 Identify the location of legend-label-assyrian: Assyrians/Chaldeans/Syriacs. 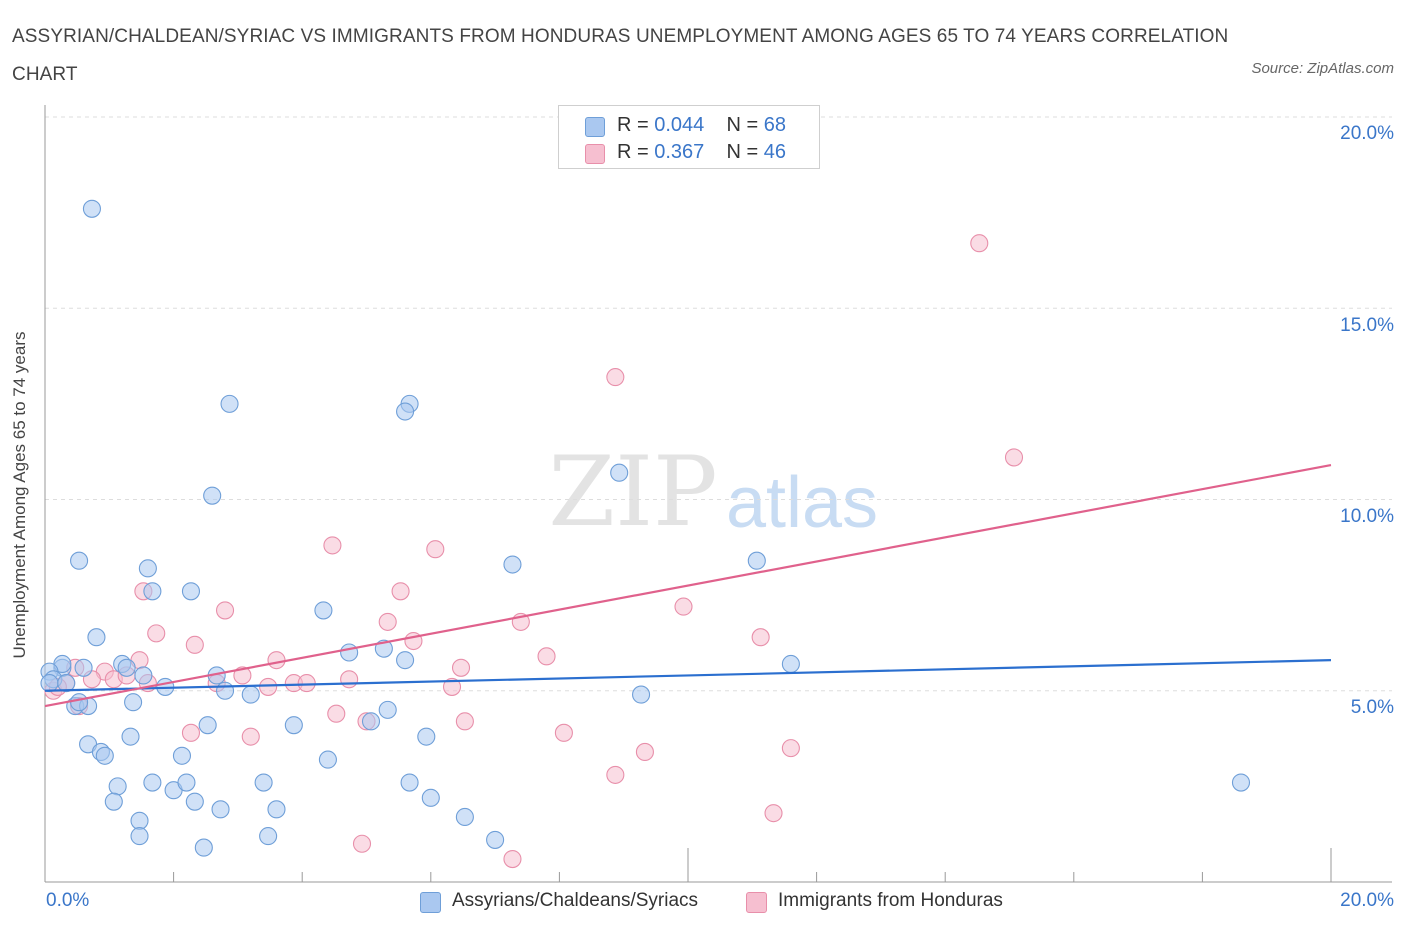
(575, 900).